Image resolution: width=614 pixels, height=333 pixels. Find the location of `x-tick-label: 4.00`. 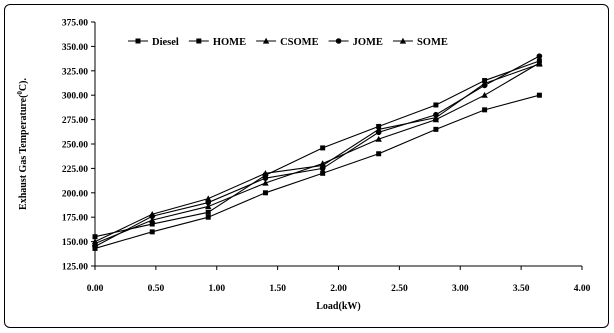

x-tick-label: 4.00 is located at coordinates (582, 289).